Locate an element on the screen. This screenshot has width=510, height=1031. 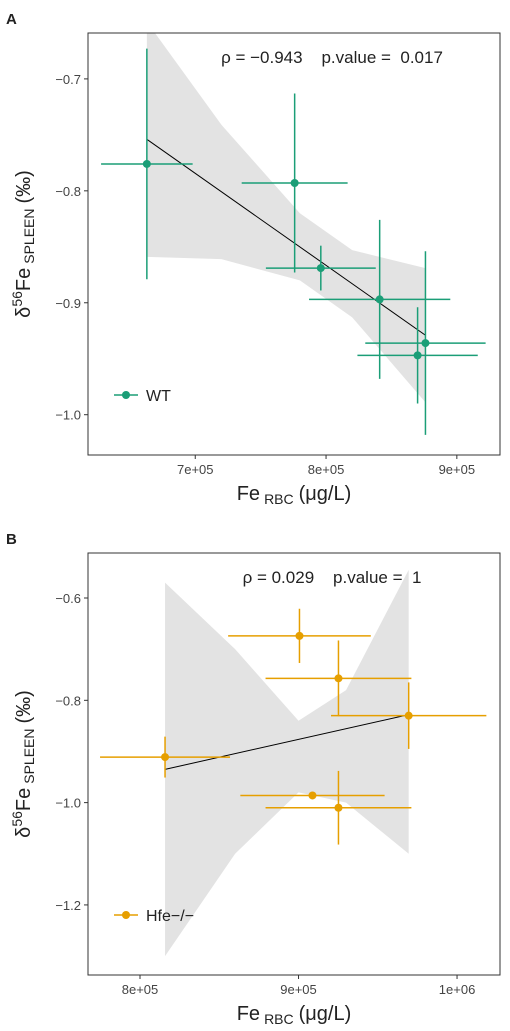
annotation: ρ = −0.943 p.value = 0.017 is located at coordinates (332, 57).